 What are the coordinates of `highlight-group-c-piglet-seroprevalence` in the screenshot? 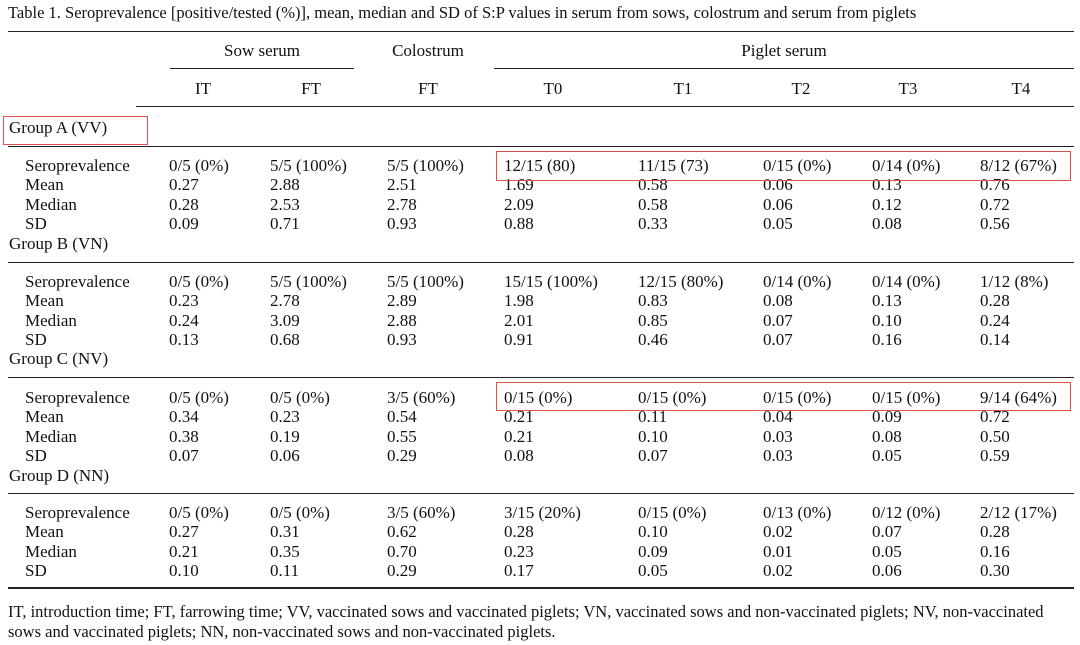 It's located at (783, 396).